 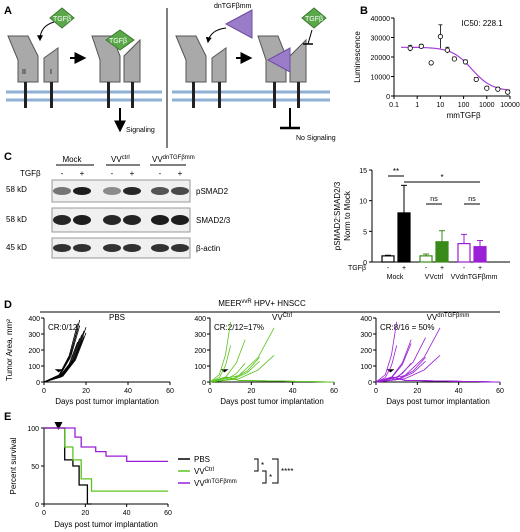 I want to click on fit-curve, so click(x=456, y=68).